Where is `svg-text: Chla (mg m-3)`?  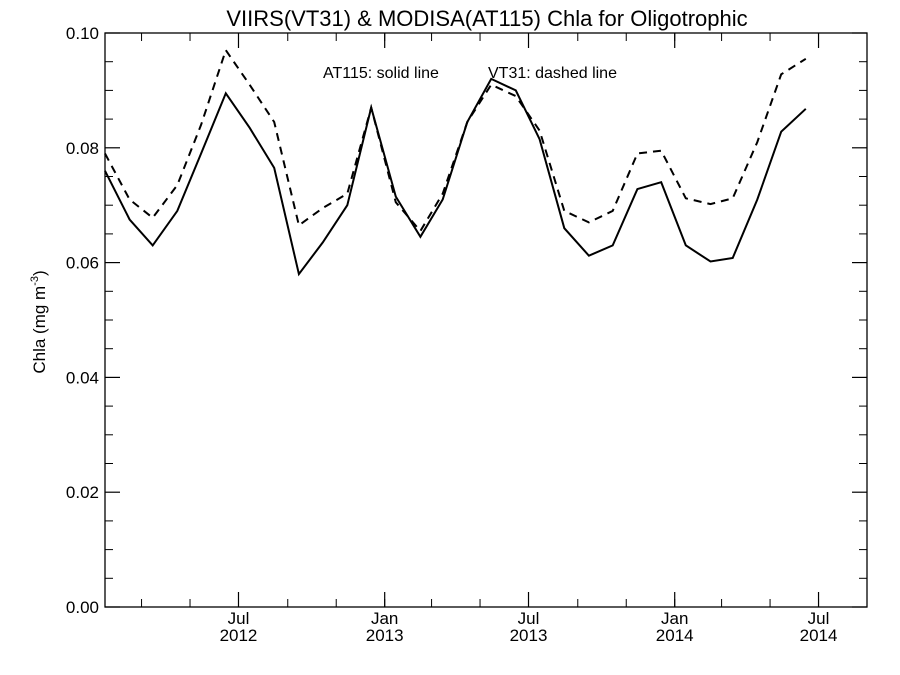
svg-text: Chla (mg m-3) is located at coordinates (39, 321).